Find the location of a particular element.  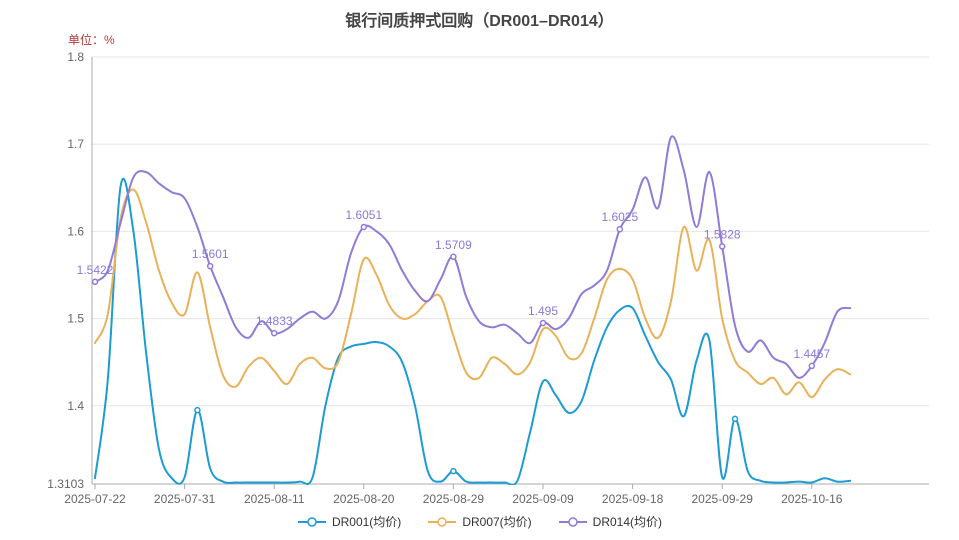

x-axis-tick-label: 2025-09-18 is located at coordinates (633, 499).